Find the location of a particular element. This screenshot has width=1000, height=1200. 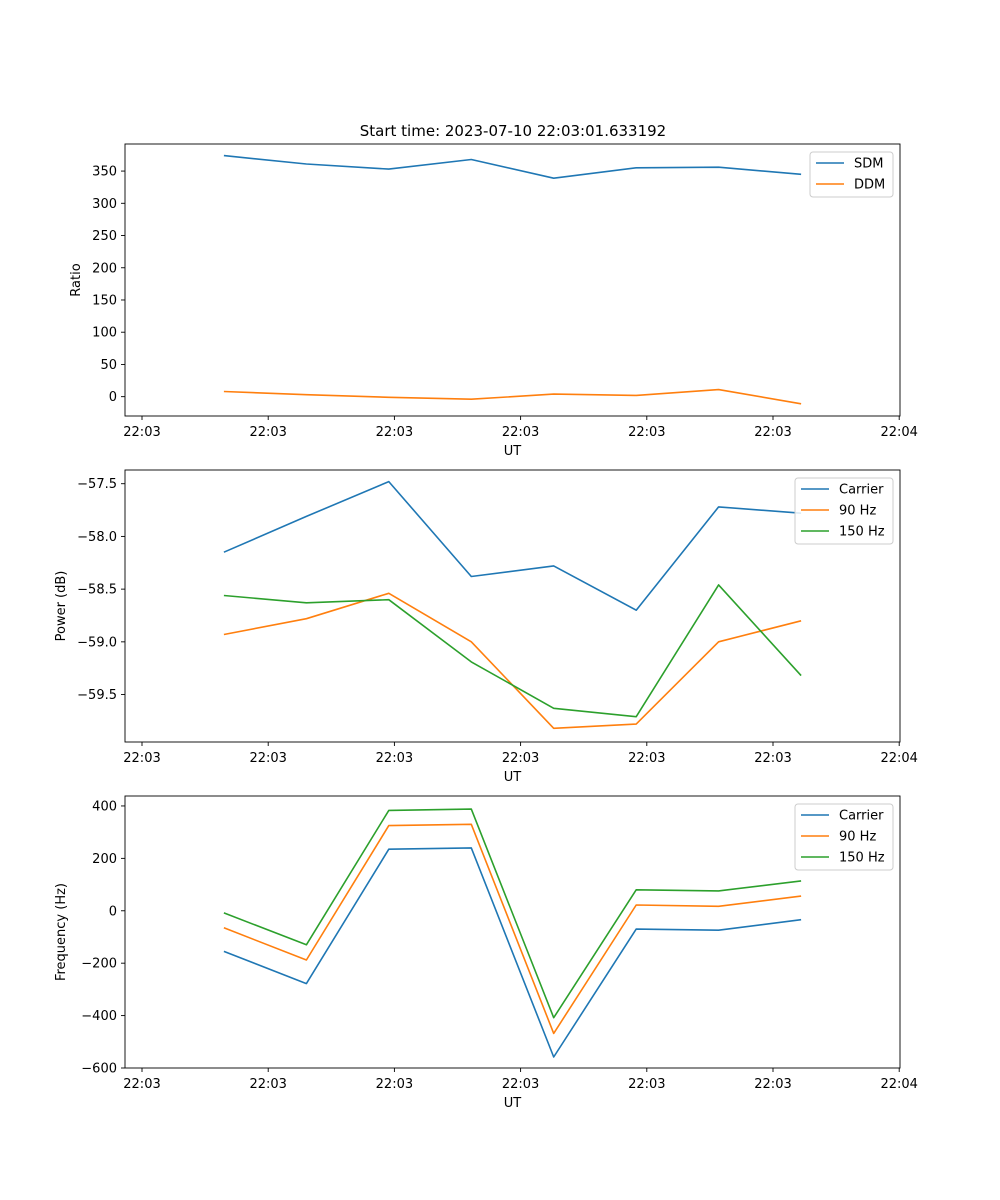

y-tick-label: −400 is located at coordinates (99, 1016).